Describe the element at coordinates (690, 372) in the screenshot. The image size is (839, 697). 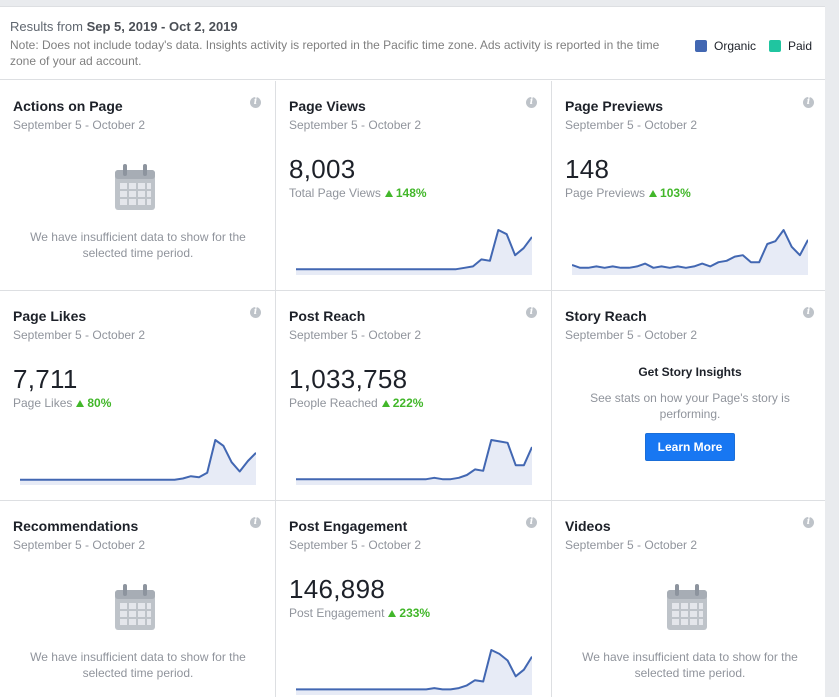
I see `story-insights-heading: Get Story Insights` at that location.